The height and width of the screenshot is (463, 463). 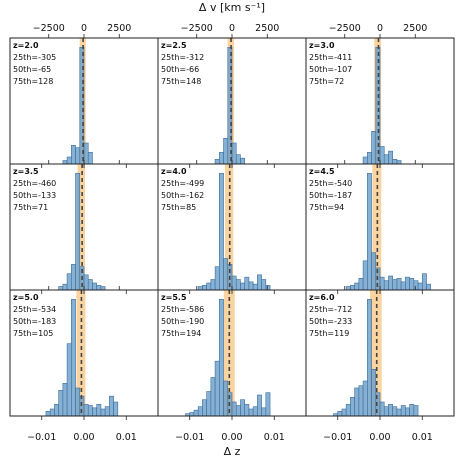 I want to click on p50-label: 50th=-187, so click(x=330, y=195).